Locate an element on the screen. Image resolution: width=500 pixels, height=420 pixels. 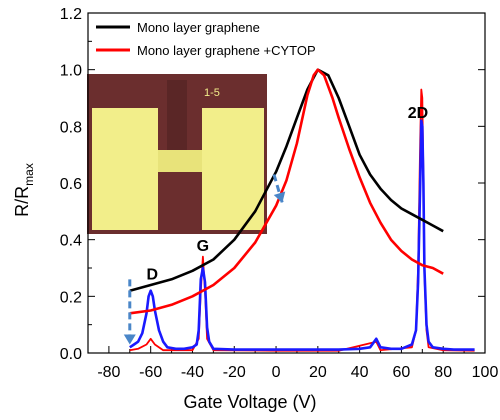
x-tick-label: 40 is located at coordinates (360, 372).